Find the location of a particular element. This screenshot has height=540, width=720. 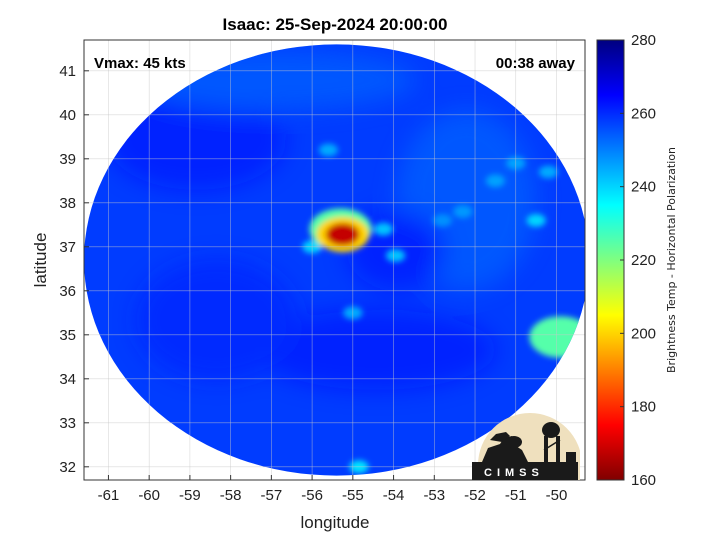

y-axis-ticks: 32 33 34 35 36 37 38 39 40 41 is located at coordinates (74, 269).